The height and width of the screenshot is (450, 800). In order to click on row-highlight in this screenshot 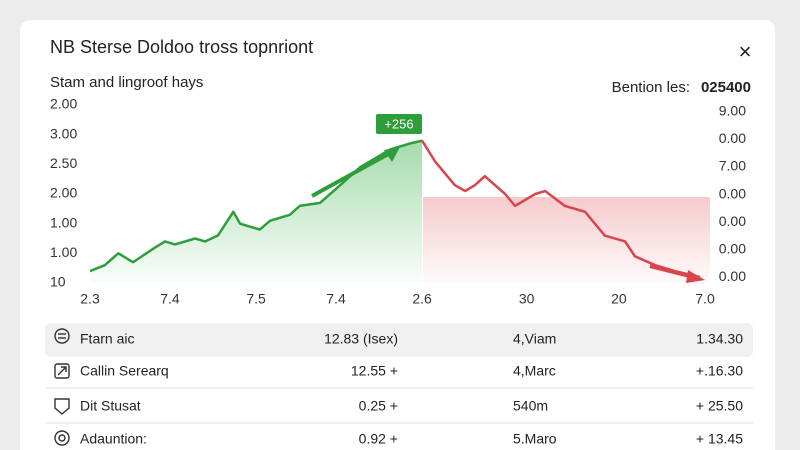, I will do `click(399, 340)`.